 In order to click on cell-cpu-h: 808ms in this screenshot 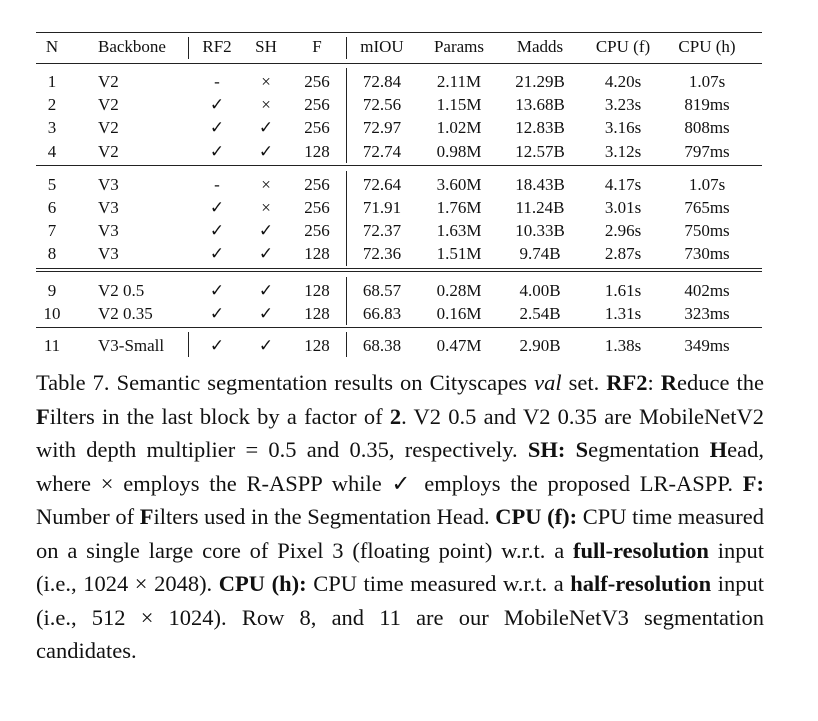, I will do `click(707, 128)`.